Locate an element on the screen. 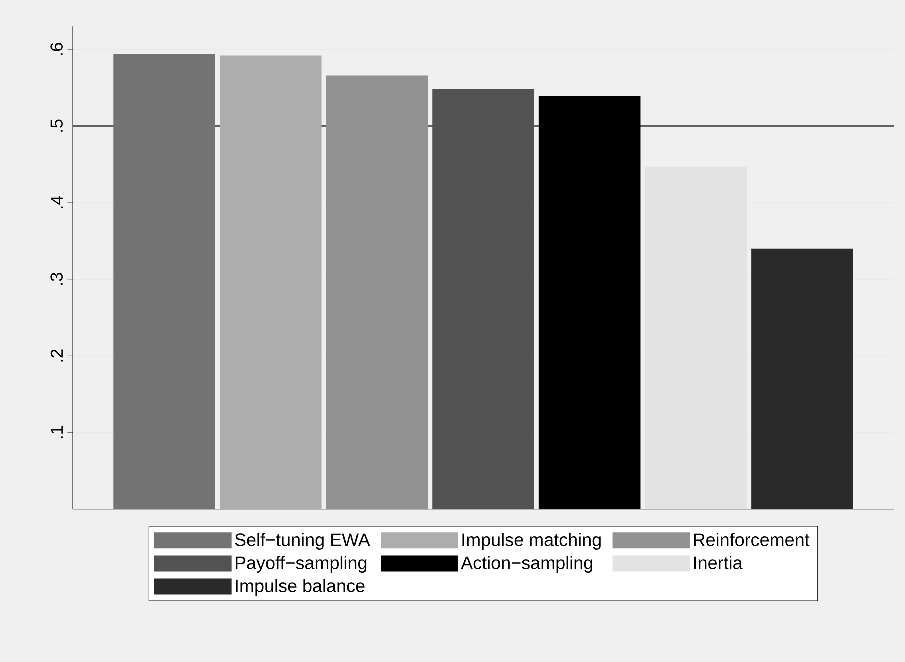  y-tick-label: .2 is located at coordinates (56, 356).